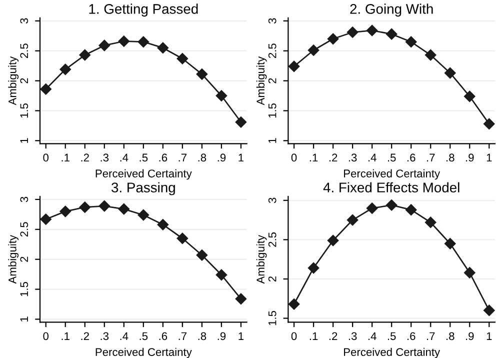 Image resolution: width=500 pixels, height=358 pixels. What do you see at coordinates (143, 189) in the screenshot?
I see `chart-title: 3. Passing` at bounding box center [143, 189].